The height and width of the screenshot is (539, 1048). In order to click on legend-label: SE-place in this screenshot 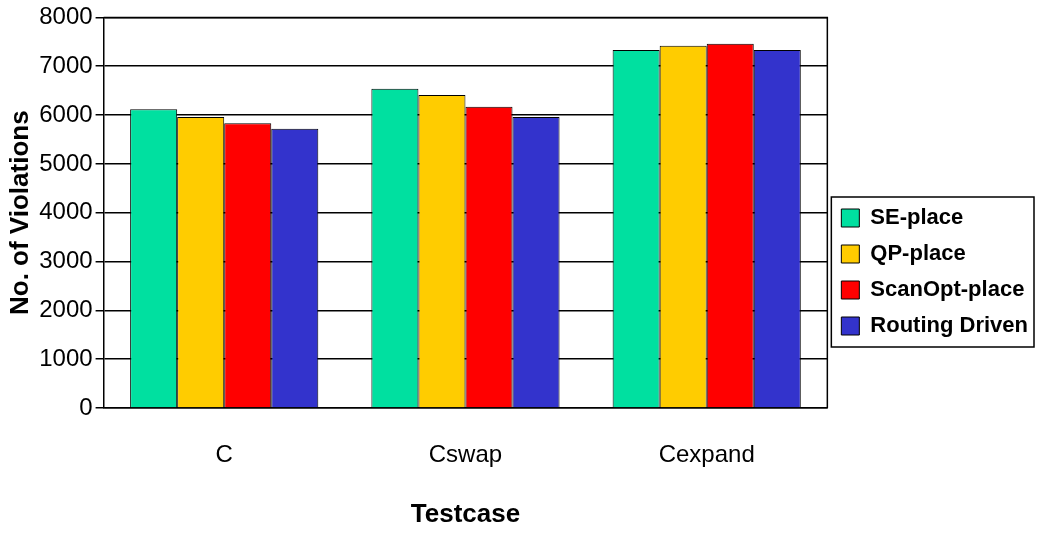, I will do `click(917, 217)`.